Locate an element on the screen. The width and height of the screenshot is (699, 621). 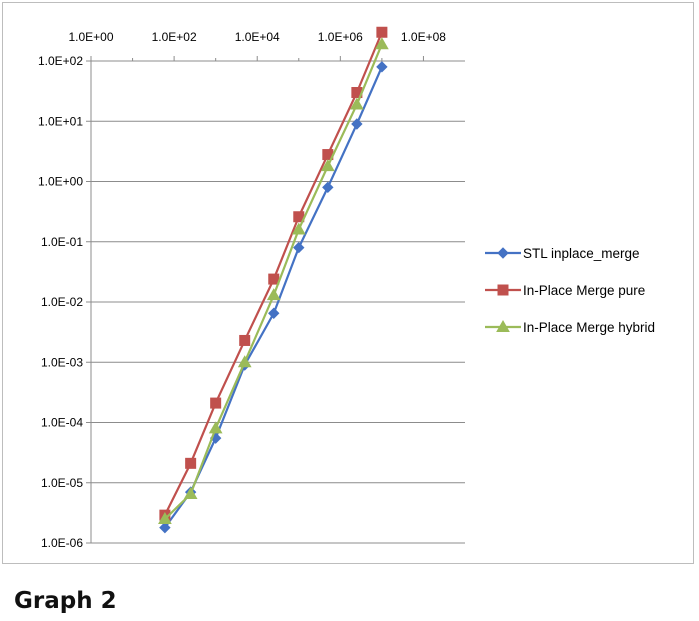
legend-label: In-Place Merge pure is located at coordinates (584, 290).